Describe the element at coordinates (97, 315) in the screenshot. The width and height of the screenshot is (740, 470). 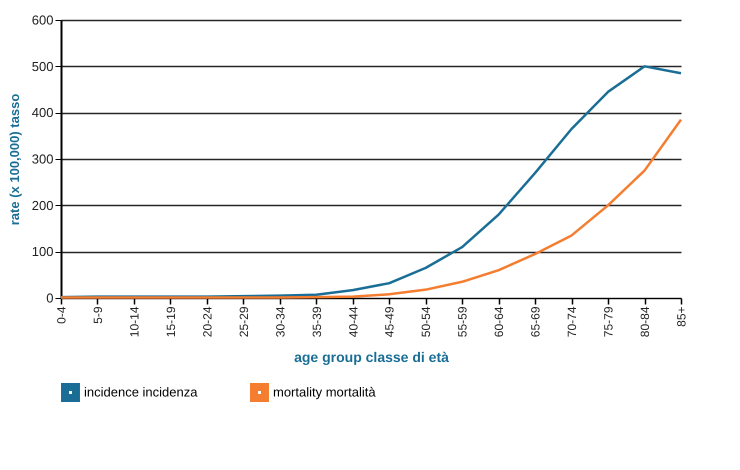
I see `x-tick-label: 5-9` at that location.